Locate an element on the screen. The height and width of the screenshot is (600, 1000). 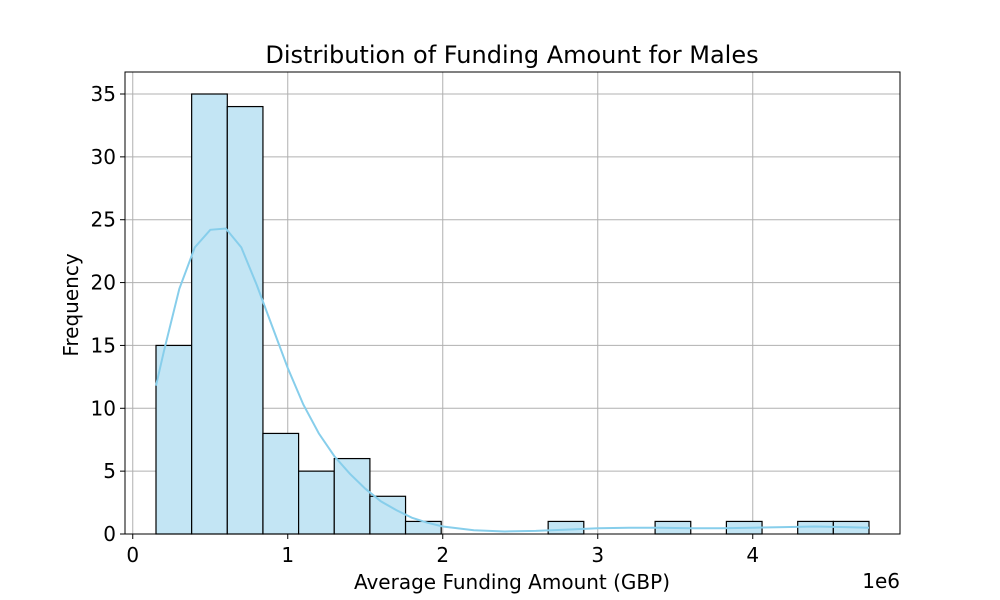
y-tick-label-2: 10 is located at coordinates (103, 408).